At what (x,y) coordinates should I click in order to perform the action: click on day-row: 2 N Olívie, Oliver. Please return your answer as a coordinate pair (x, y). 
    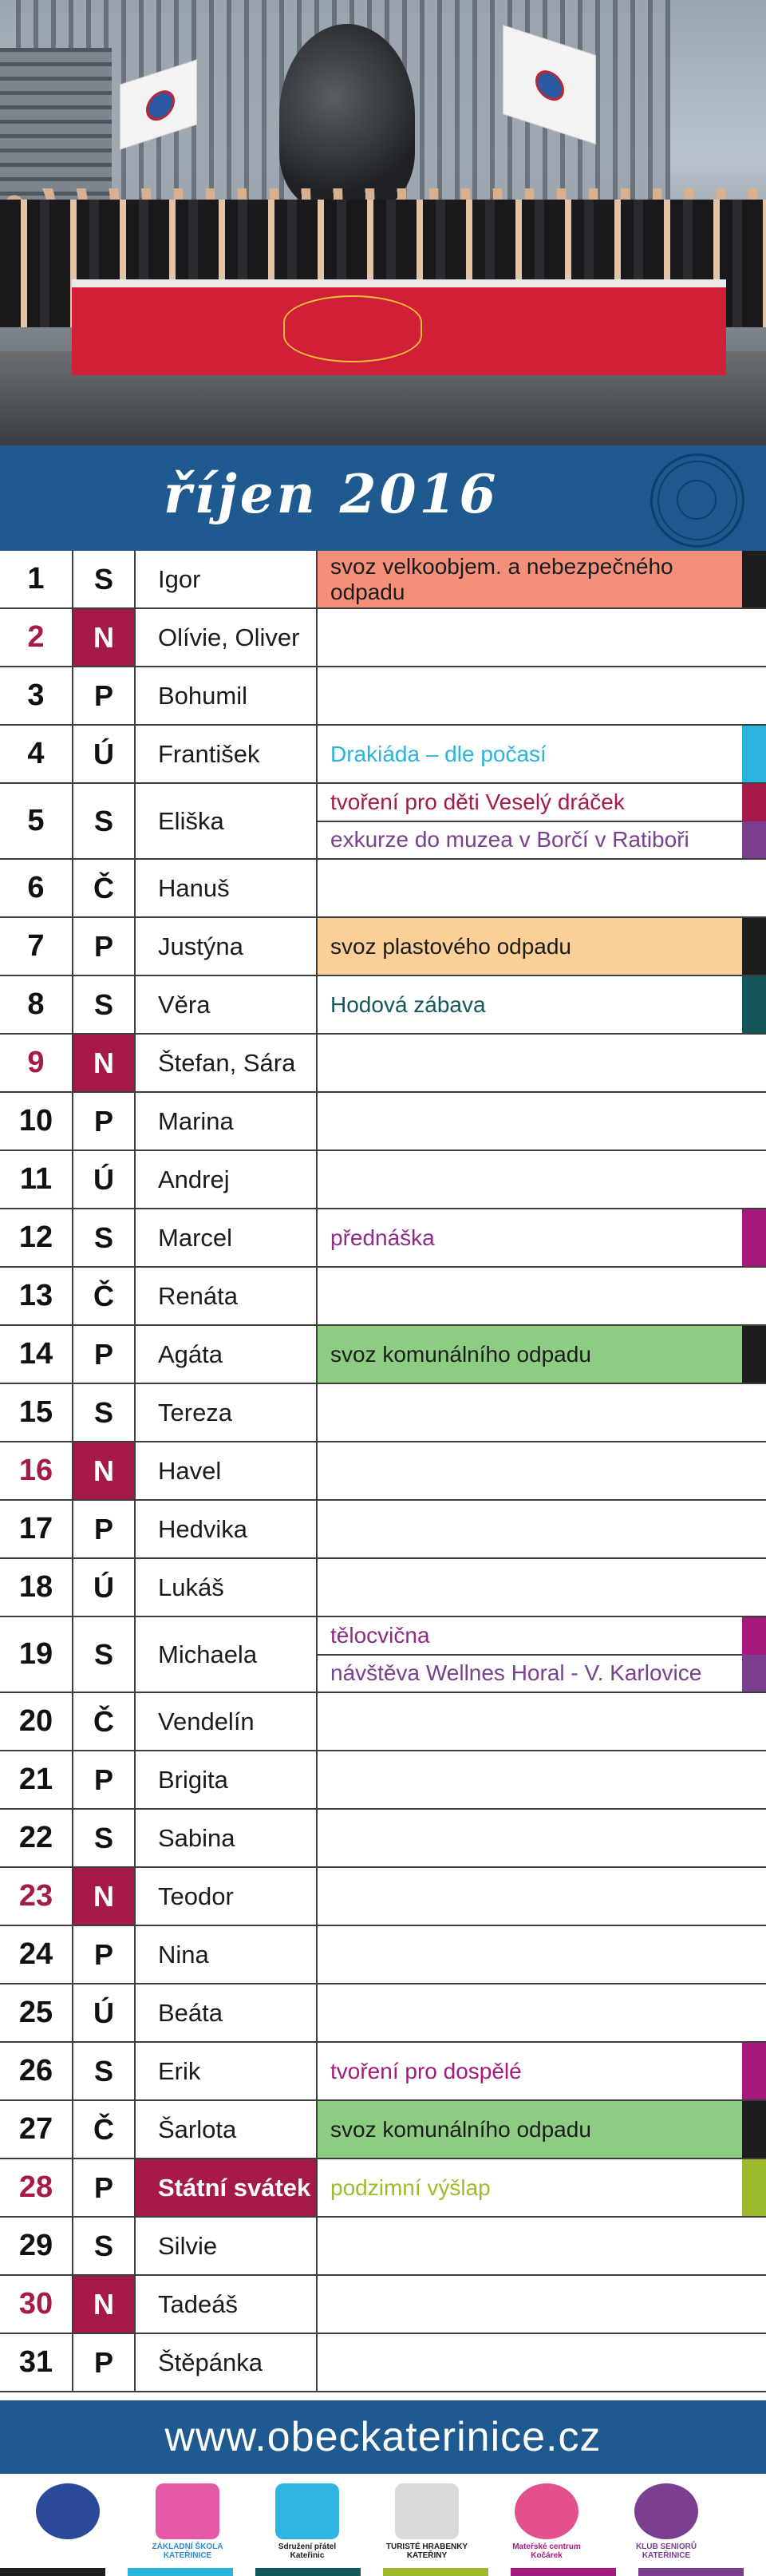
    Looking at the image, I should click on (383, 638).